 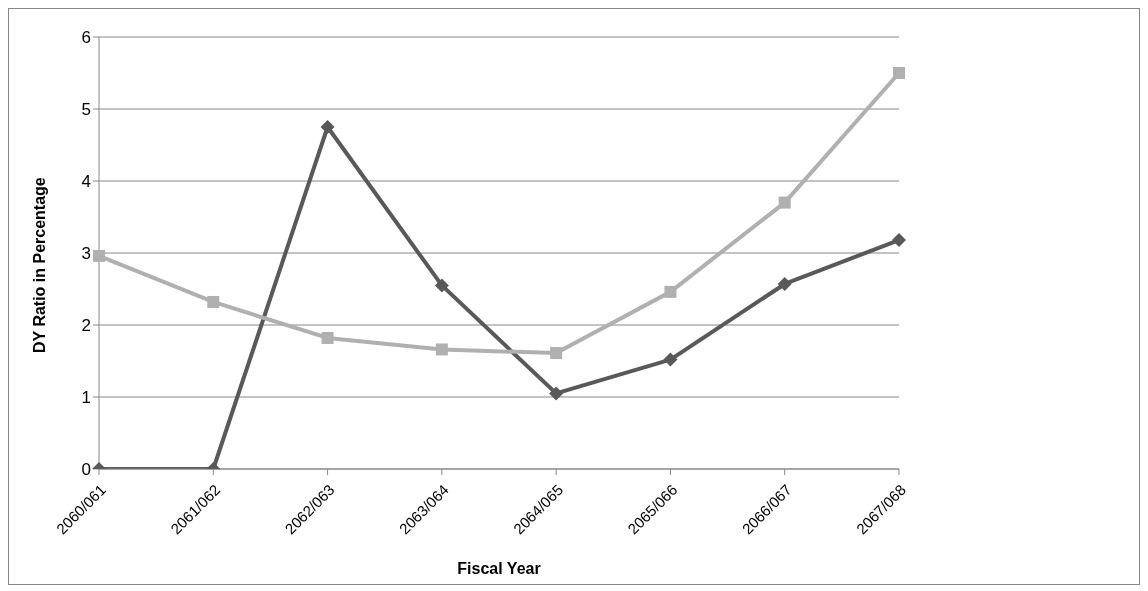 What do you see at coordinates (86, 398) in the screenshot?
I see `y-tick-label: 1` at bounding box center [86, 398].